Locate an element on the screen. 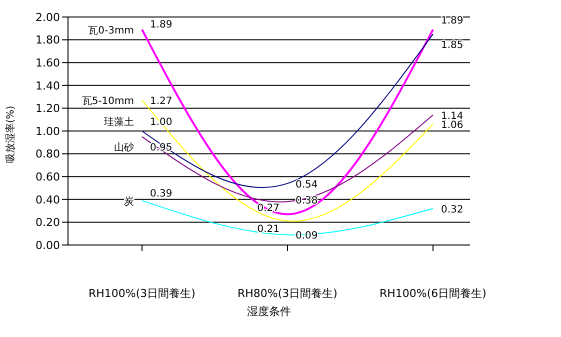  y-tick-label: 1.20 is located at coordinates (48, 109).